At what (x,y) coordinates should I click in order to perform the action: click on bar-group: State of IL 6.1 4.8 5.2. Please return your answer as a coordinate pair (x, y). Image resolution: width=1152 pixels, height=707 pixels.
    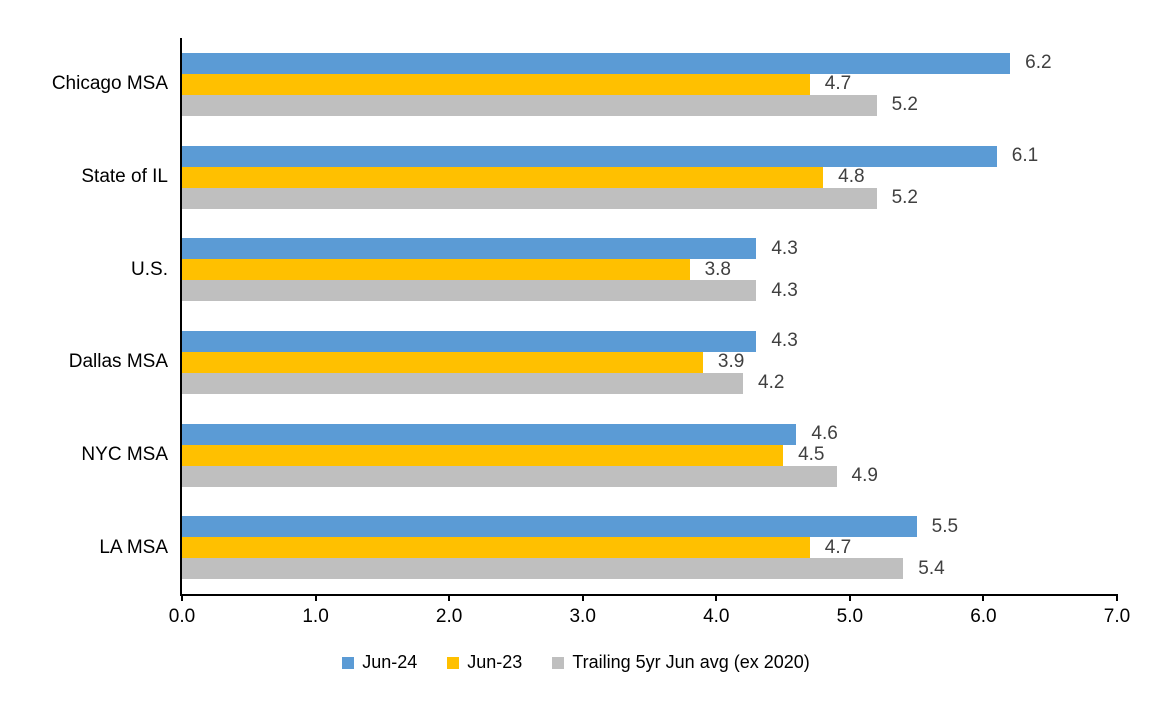
    Looking at the image, I should click on (599, 177).